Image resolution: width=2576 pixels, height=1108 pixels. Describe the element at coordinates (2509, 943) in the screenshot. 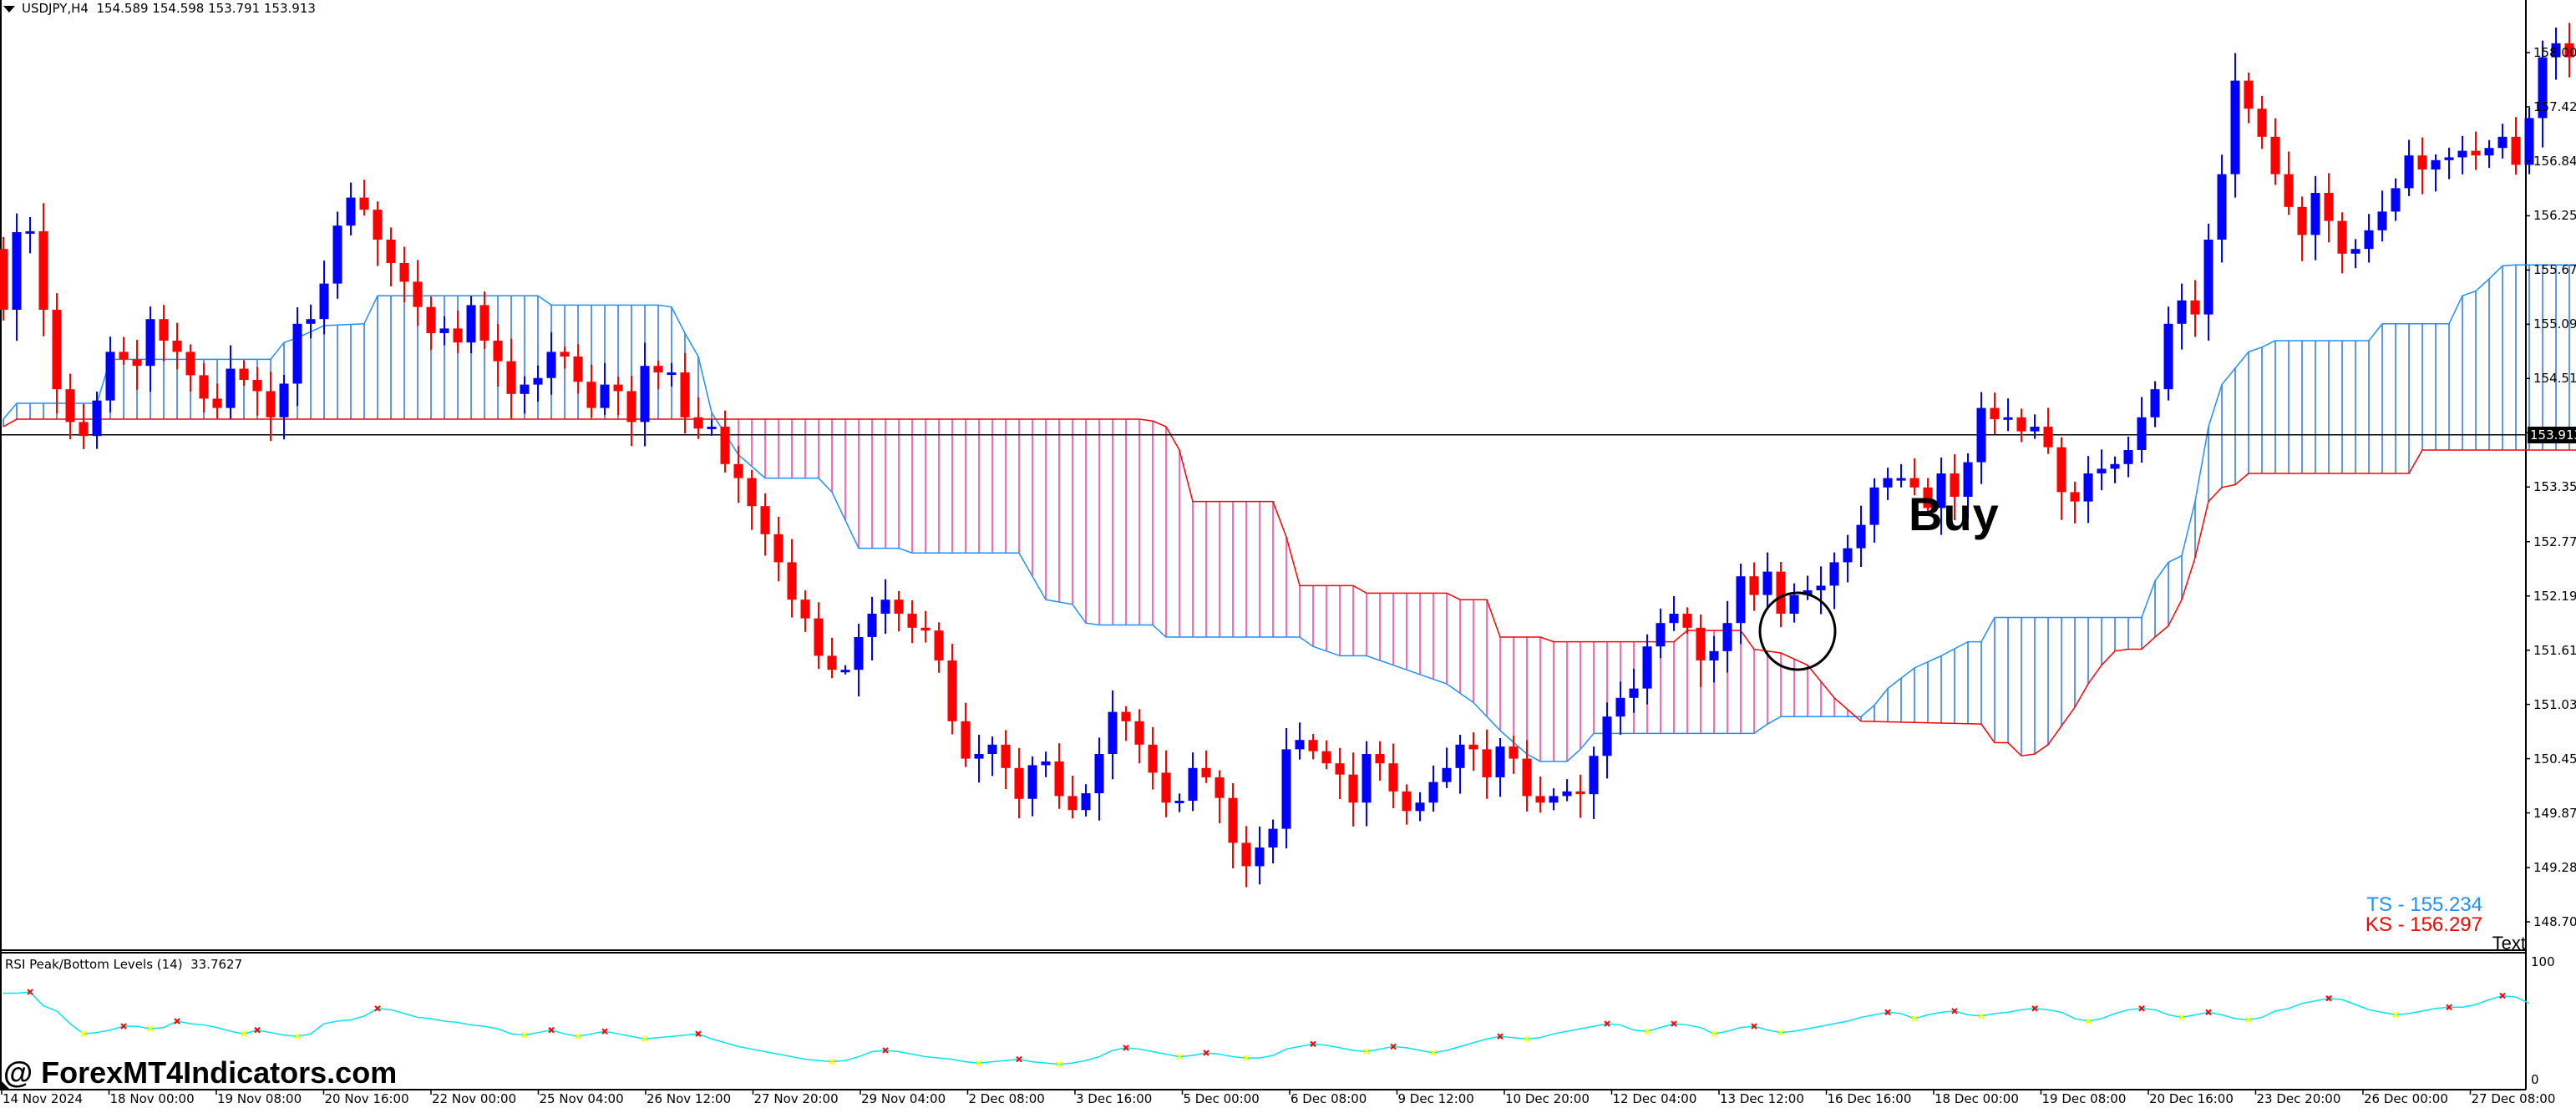

I see `text-label: Text` at that location.